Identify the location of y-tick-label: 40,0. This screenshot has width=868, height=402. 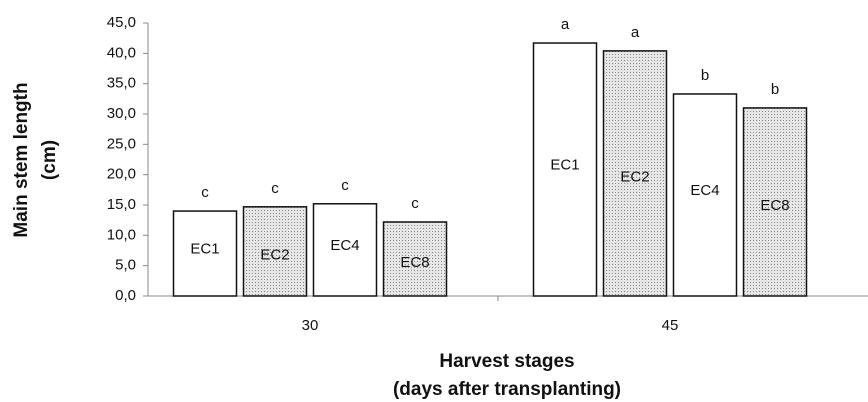
(121, 52).